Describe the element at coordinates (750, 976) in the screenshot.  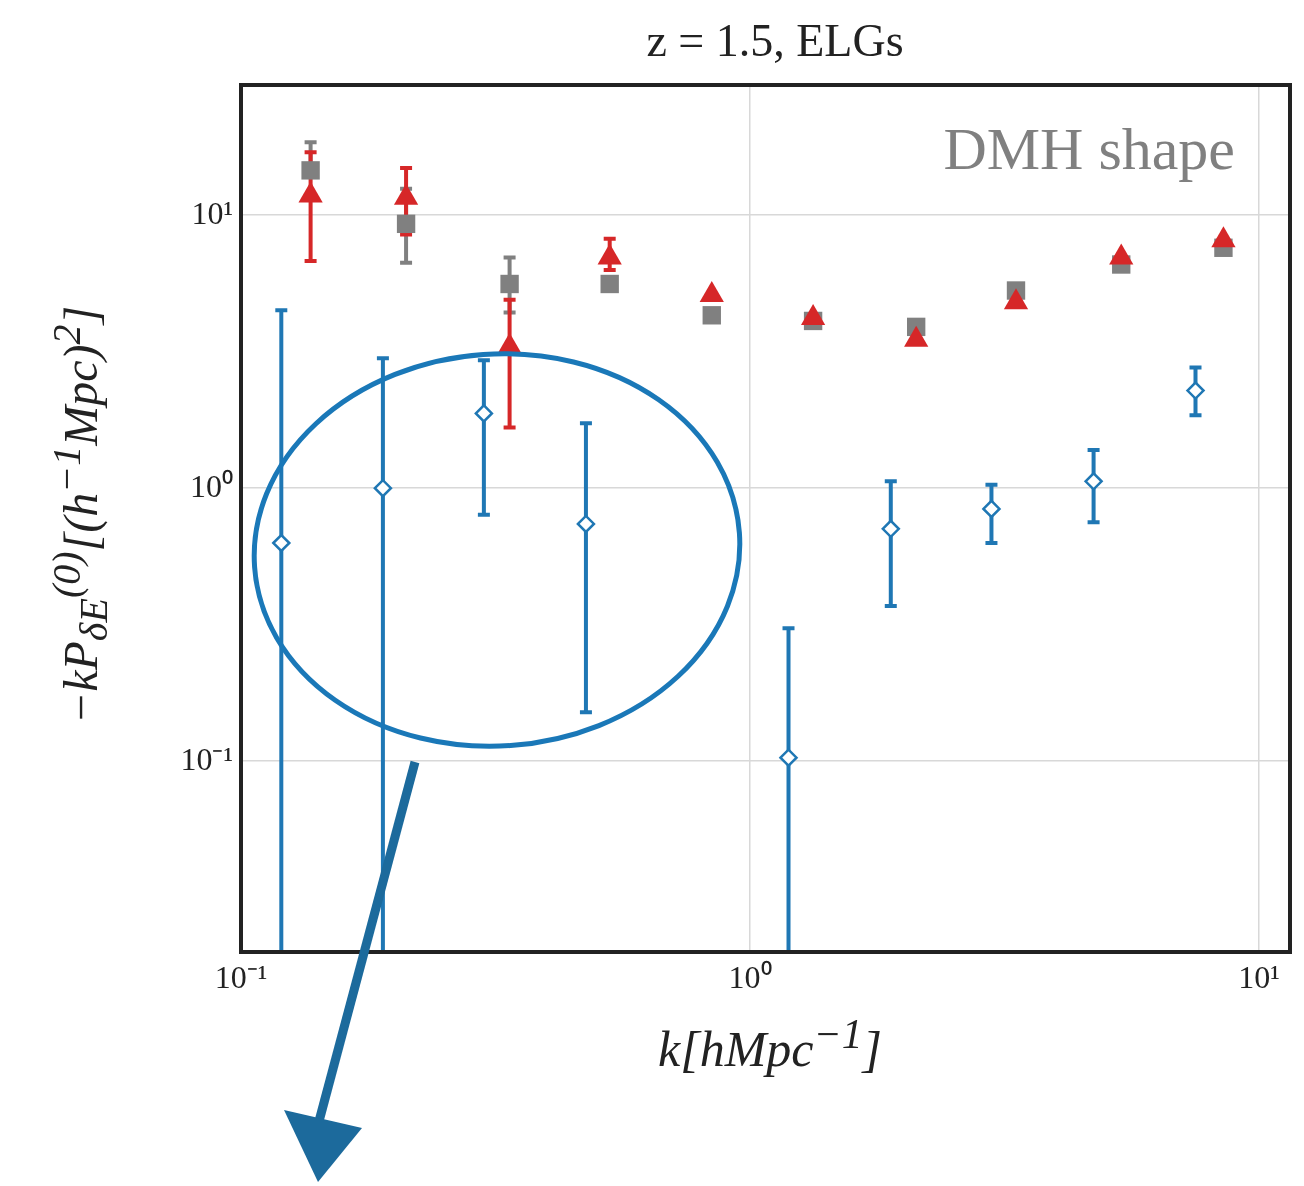
I see `x-tick-label: 10⁰` at that location.